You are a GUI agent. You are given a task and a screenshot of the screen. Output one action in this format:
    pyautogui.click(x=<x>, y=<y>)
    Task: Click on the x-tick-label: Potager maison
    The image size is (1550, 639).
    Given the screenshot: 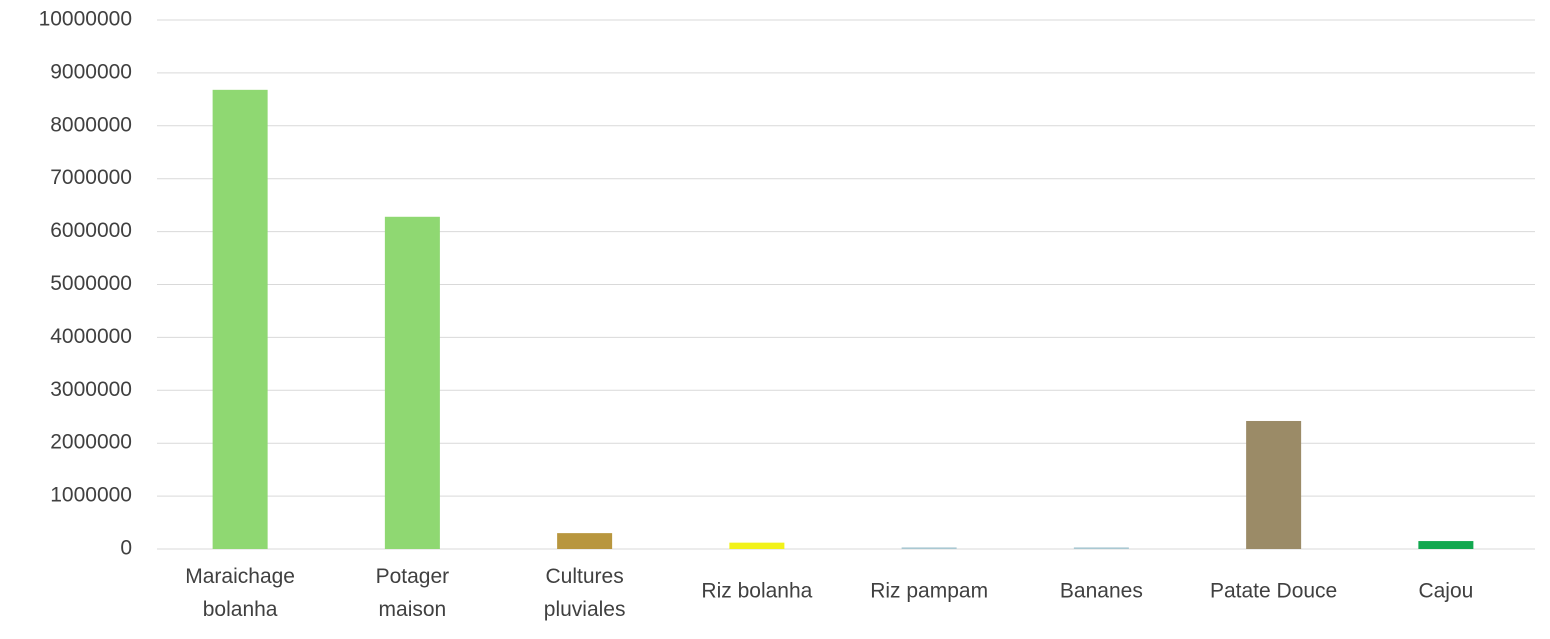 What is the action you would take?
    pyautogui.click(x=413, y=593)
    